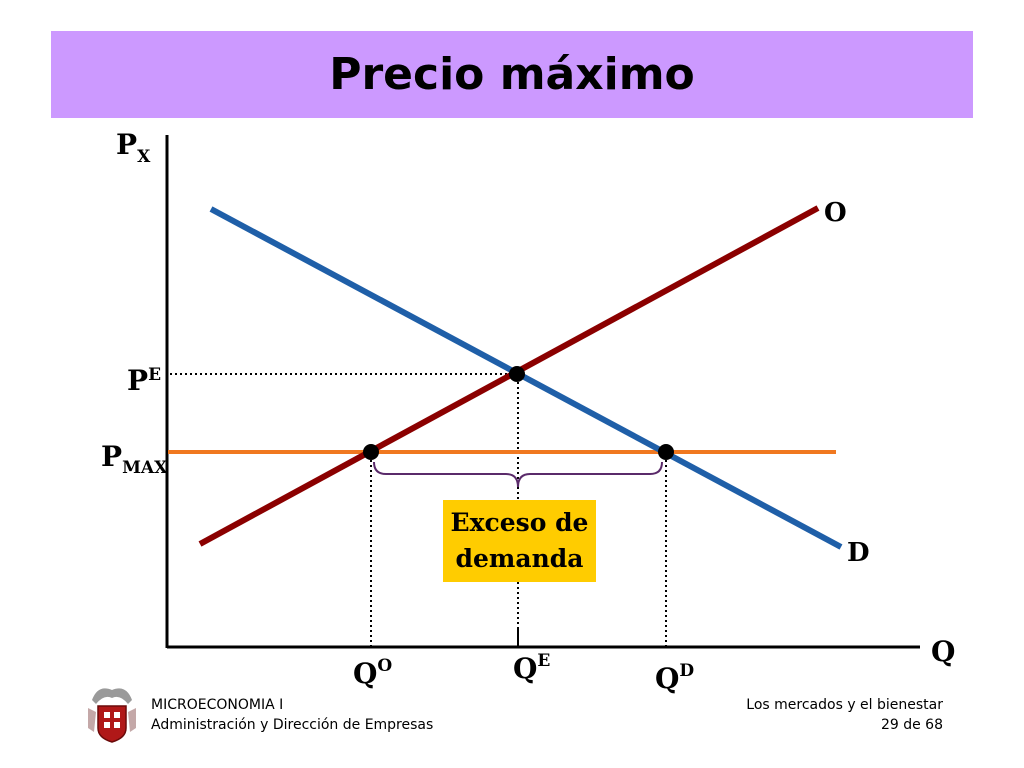 This screenshot has height=768, width=1024. I want to click on qe-label: QE, so click(531, 668).